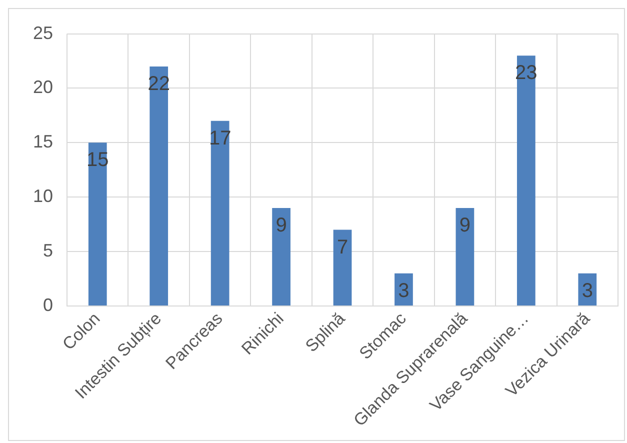 The height and width of the screenshot is (443, 627). I want to click on y-tick-label: 20, so click(43, 87).